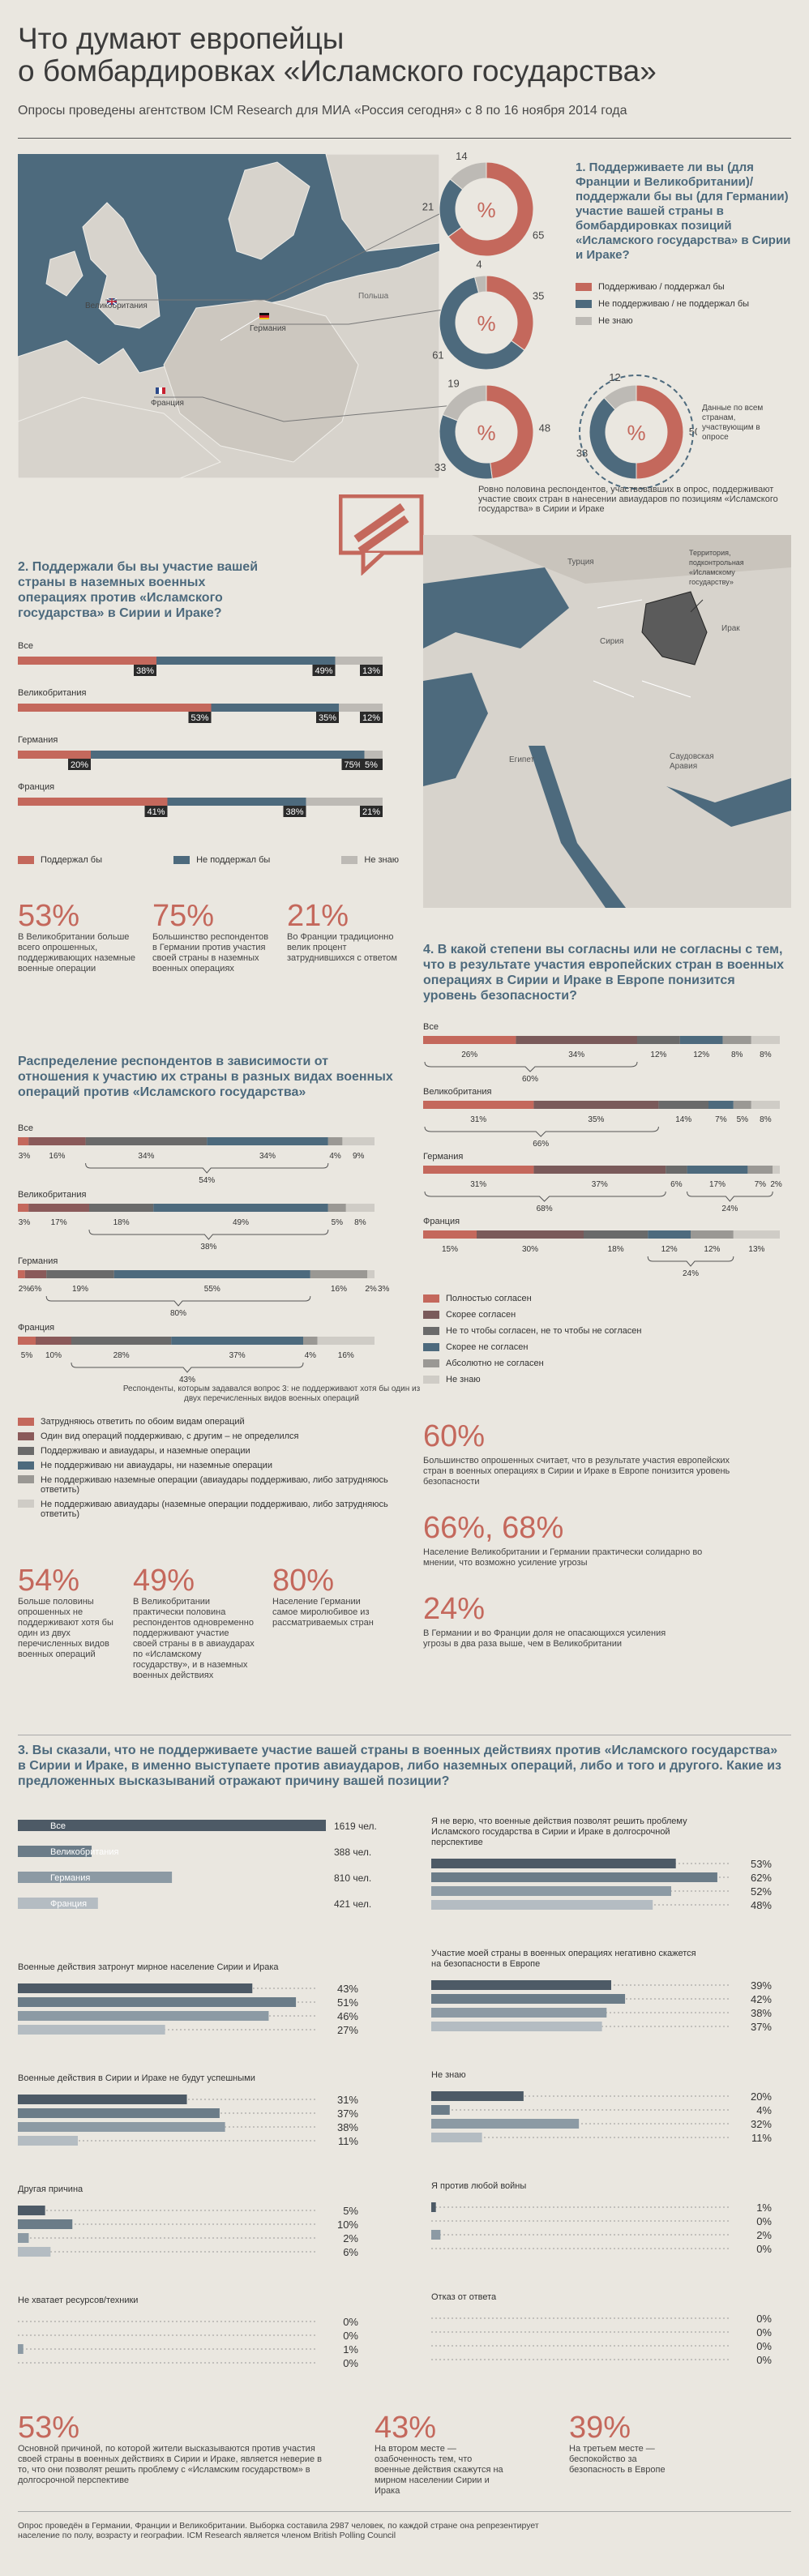 Image resolution: width=809 pixels, height=2576 pixels. Describe the element at coordinates (70, 1878) in the screenshot. I see `q3-count-label-2: Германия` at that location.